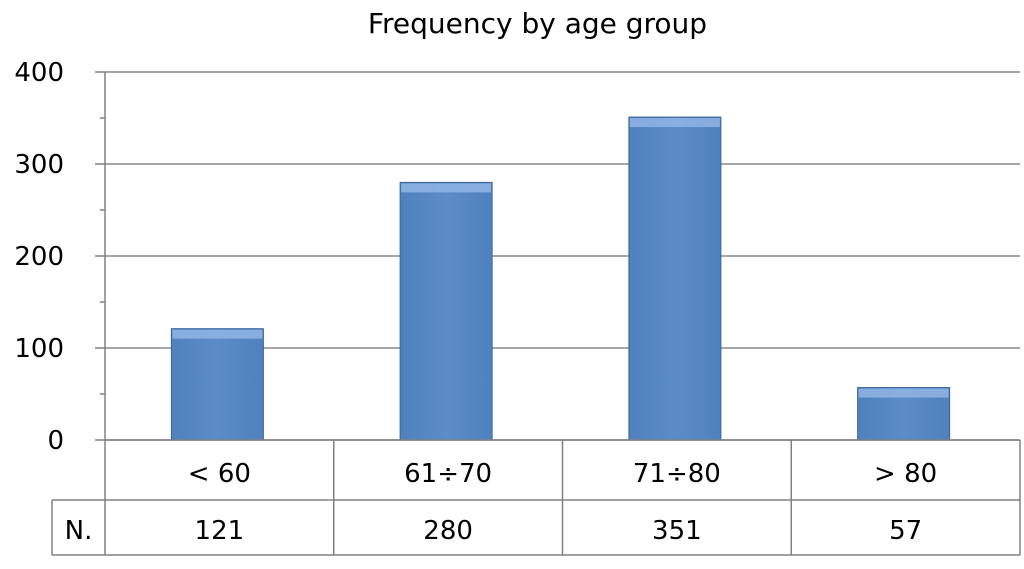  Describe the element at coordinates (448, 531) in the screenshot. I see `table-value-1: 280` at that location.